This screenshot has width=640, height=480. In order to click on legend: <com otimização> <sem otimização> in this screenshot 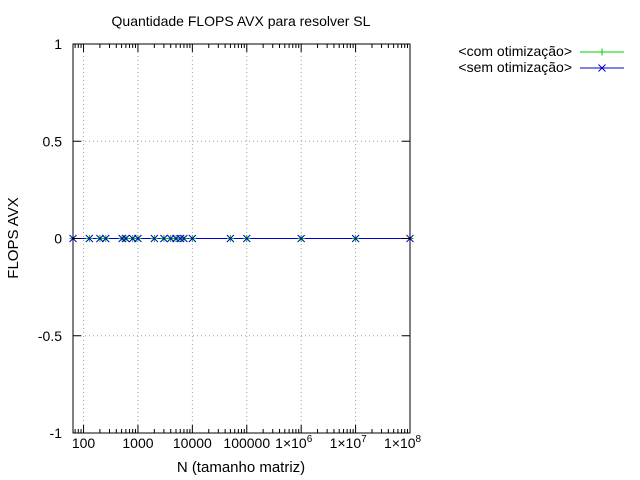, I will do `click(541, 59)`.